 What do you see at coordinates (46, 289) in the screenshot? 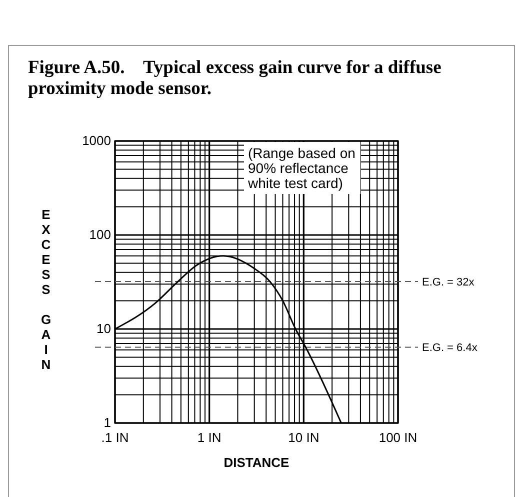
I see `text: EXCESS GAIN` at bounding box center [46, 289].